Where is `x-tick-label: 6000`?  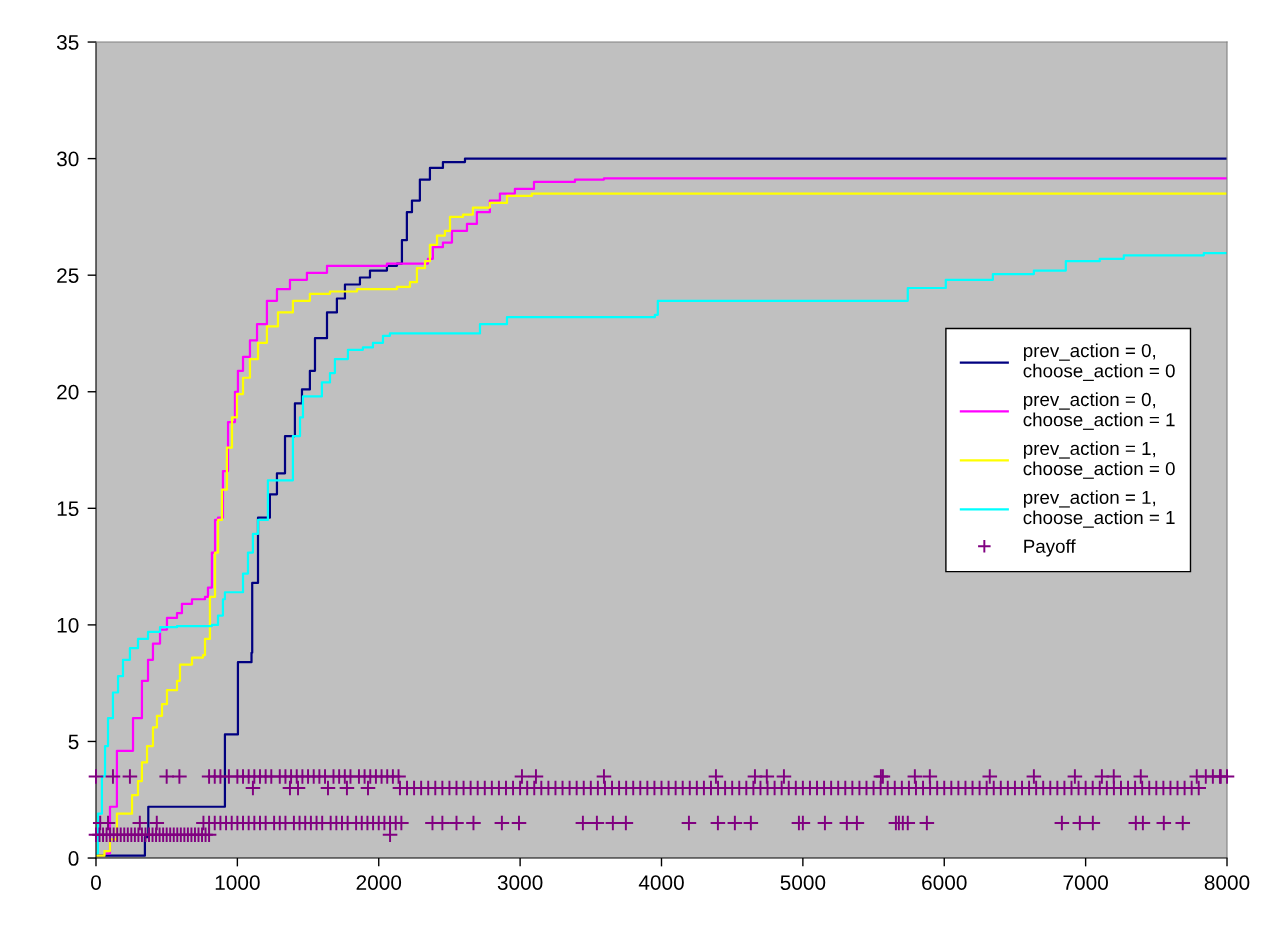
x-tick-label: 6000 is located at coordinates (944, 882).